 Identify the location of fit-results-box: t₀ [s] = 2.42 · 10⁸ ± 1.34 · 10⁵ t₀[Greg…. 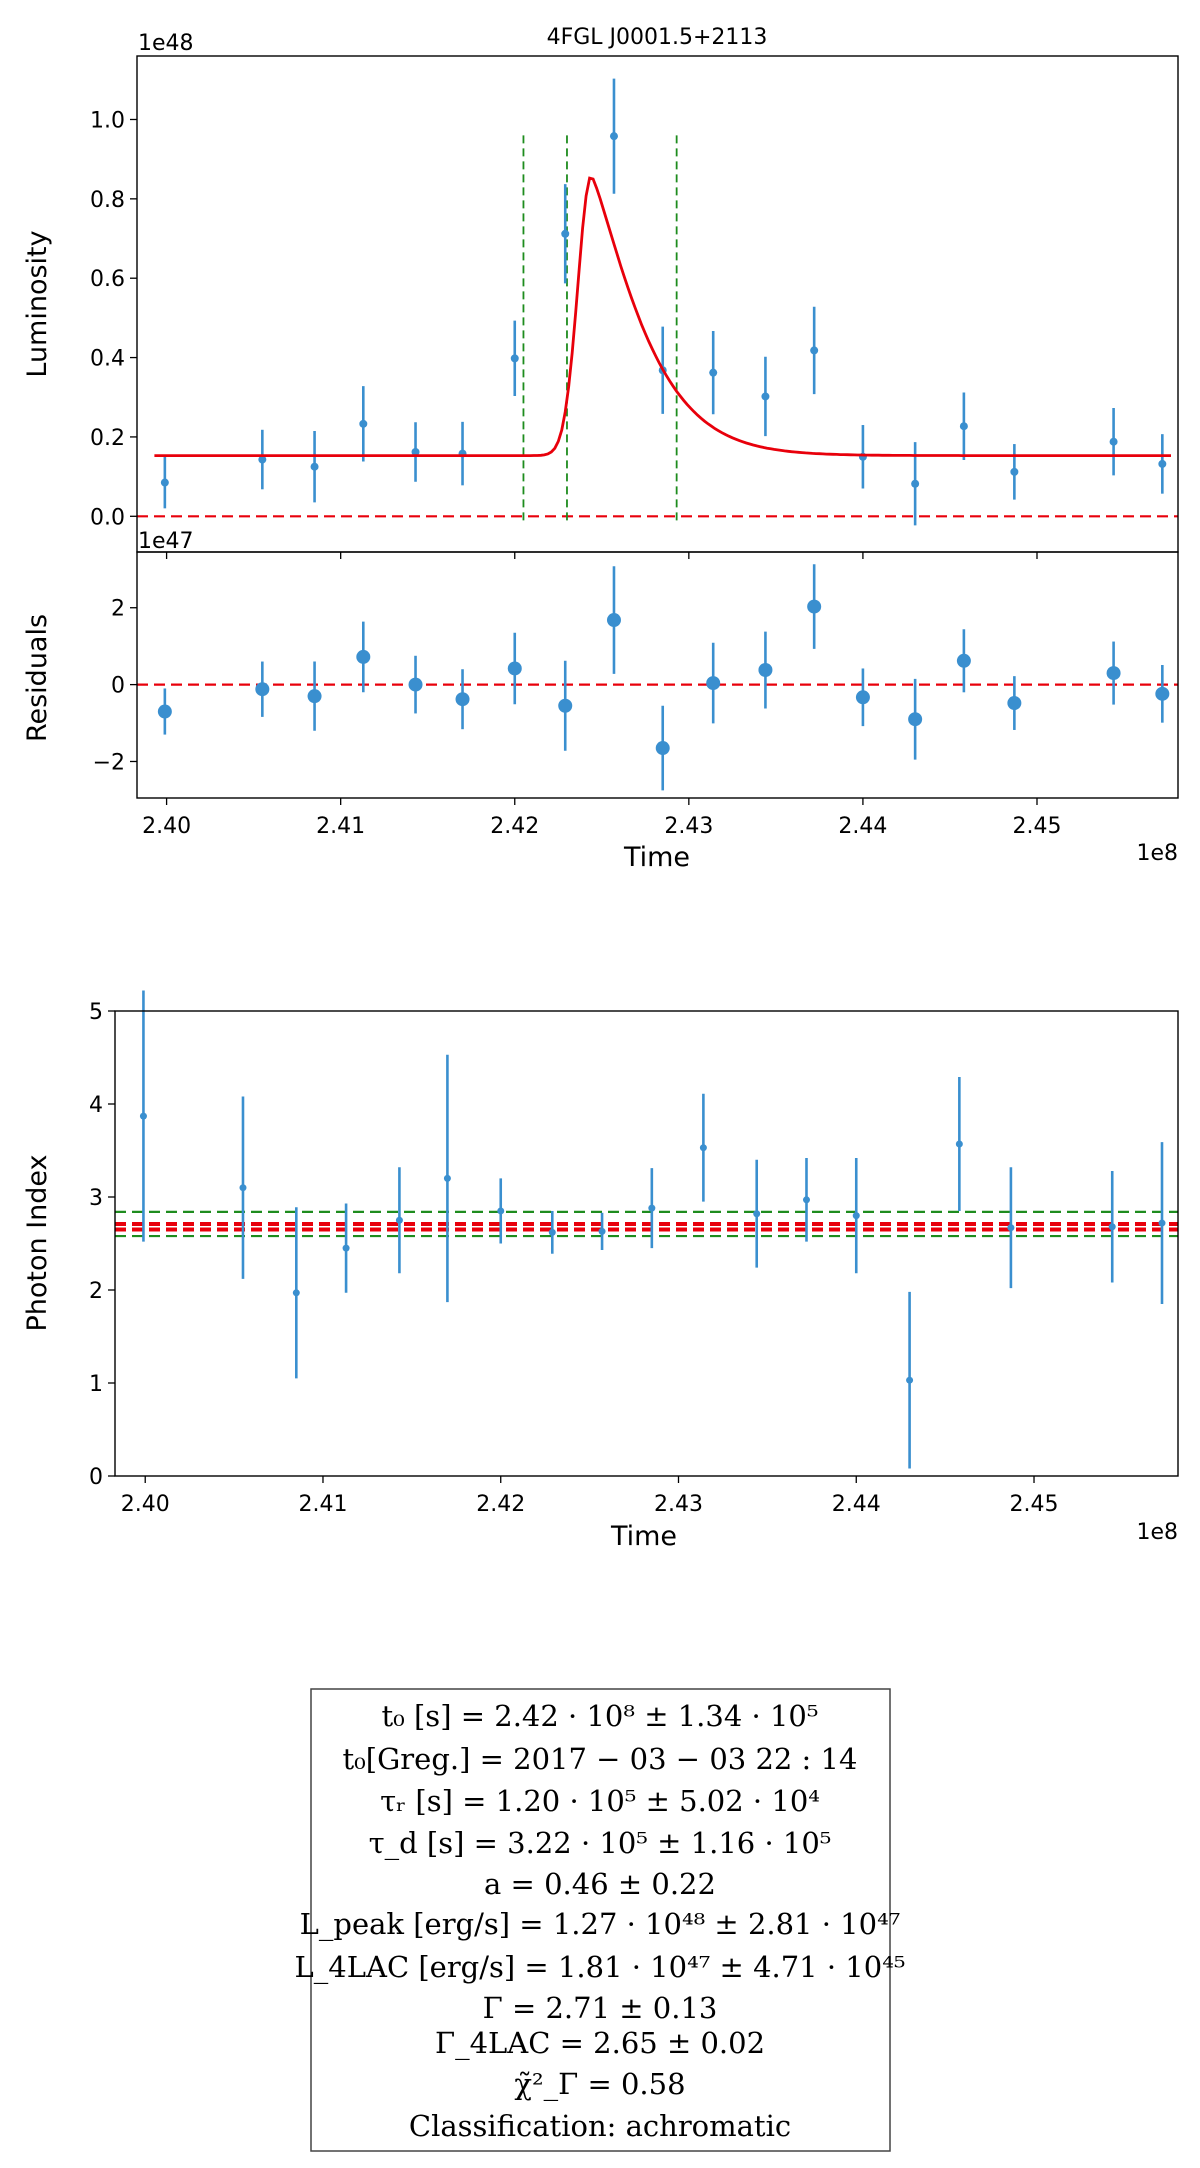
(600, 1920).